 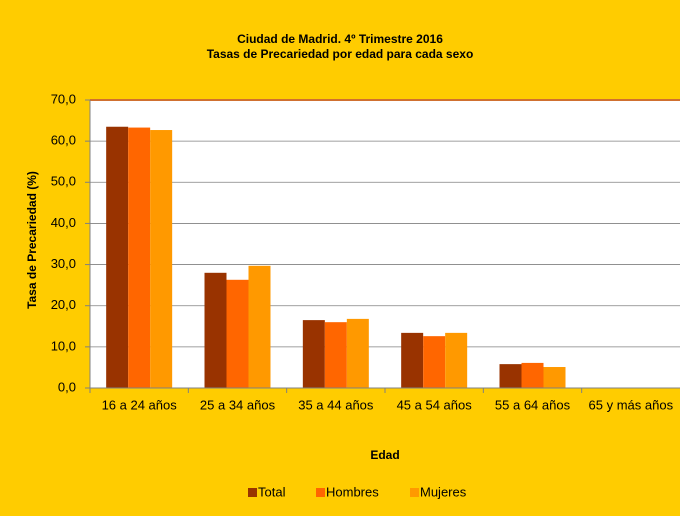 I want to click on x-tick-label: 45 a 54 años, so click(x=435, y=404).